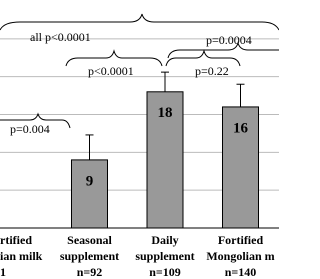  I want to click on data-label: 18, so click(165, 113).